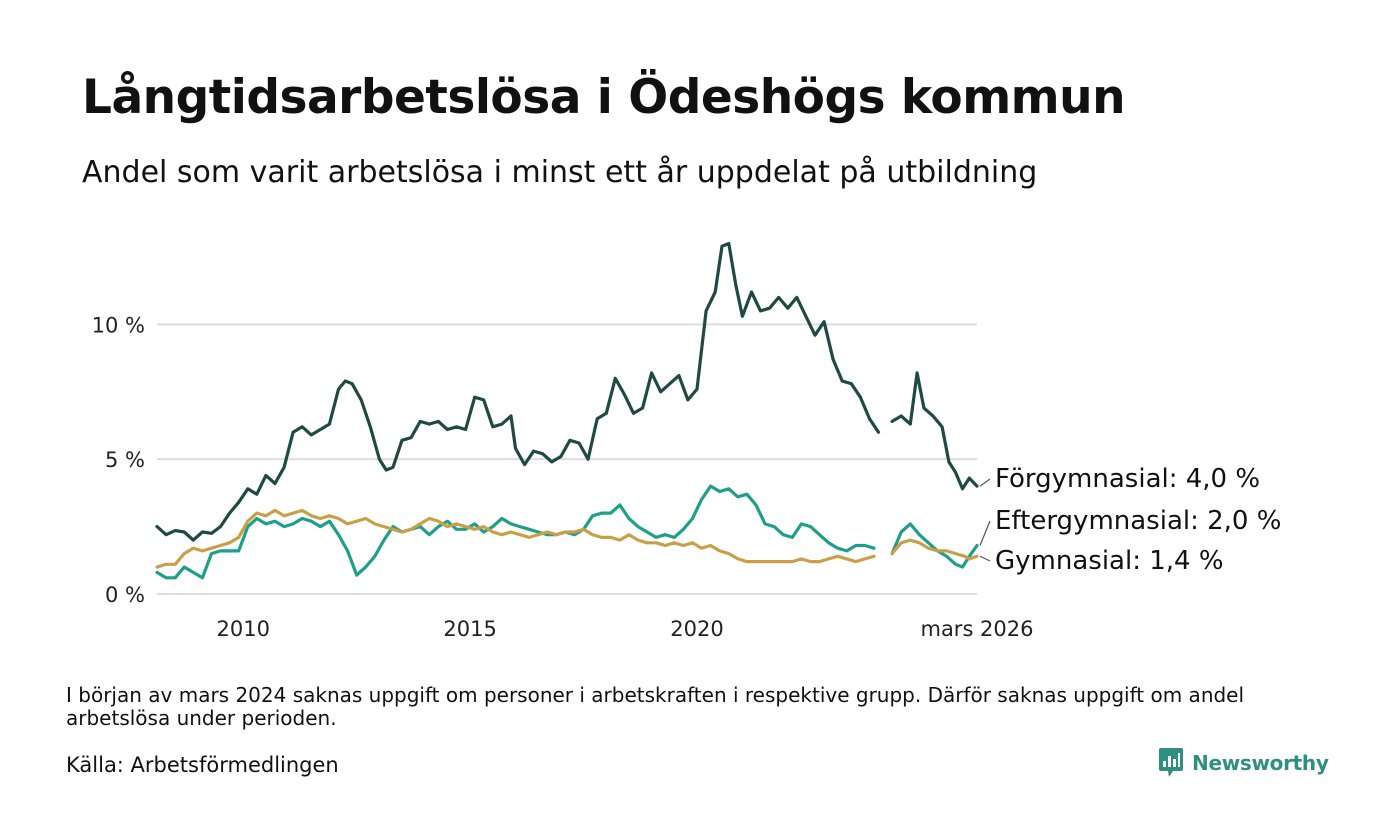 The height and width of the screenshot is (840, 1400). I want to click on y-tick-label: 5 %, so click(125, 460).